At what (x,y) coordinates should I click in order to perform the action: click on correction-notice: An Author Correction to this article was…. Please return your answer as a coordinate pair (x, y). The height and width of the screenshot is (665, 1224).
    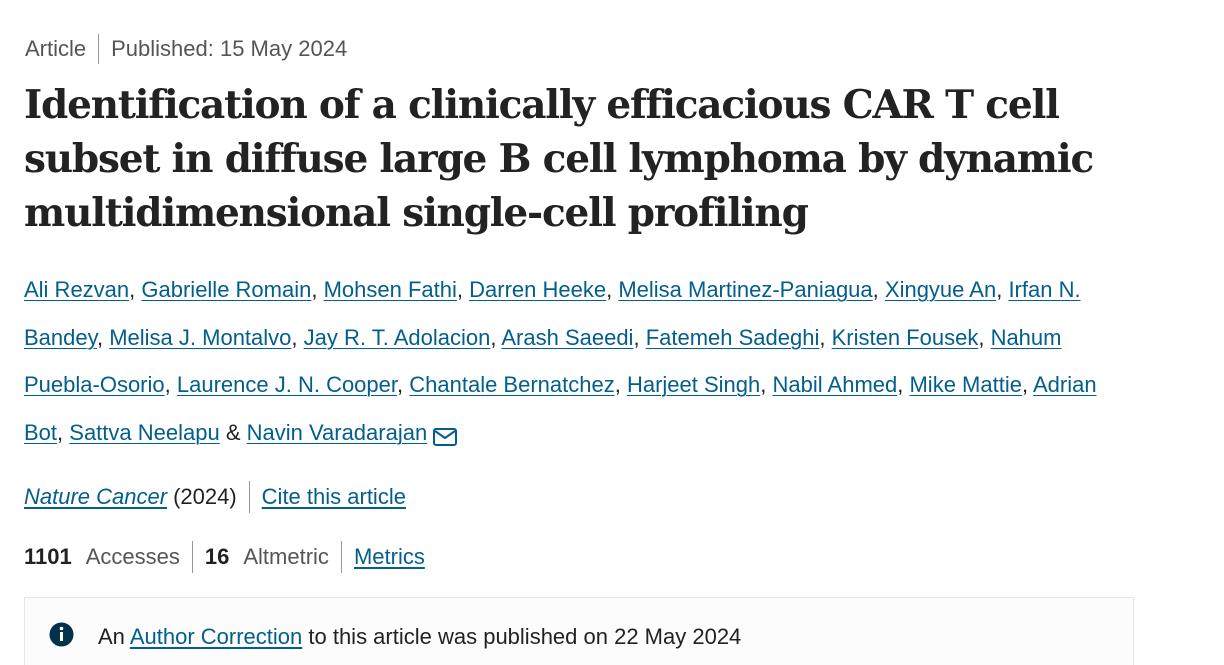
    Looking at the image, I should click on (579, 631).